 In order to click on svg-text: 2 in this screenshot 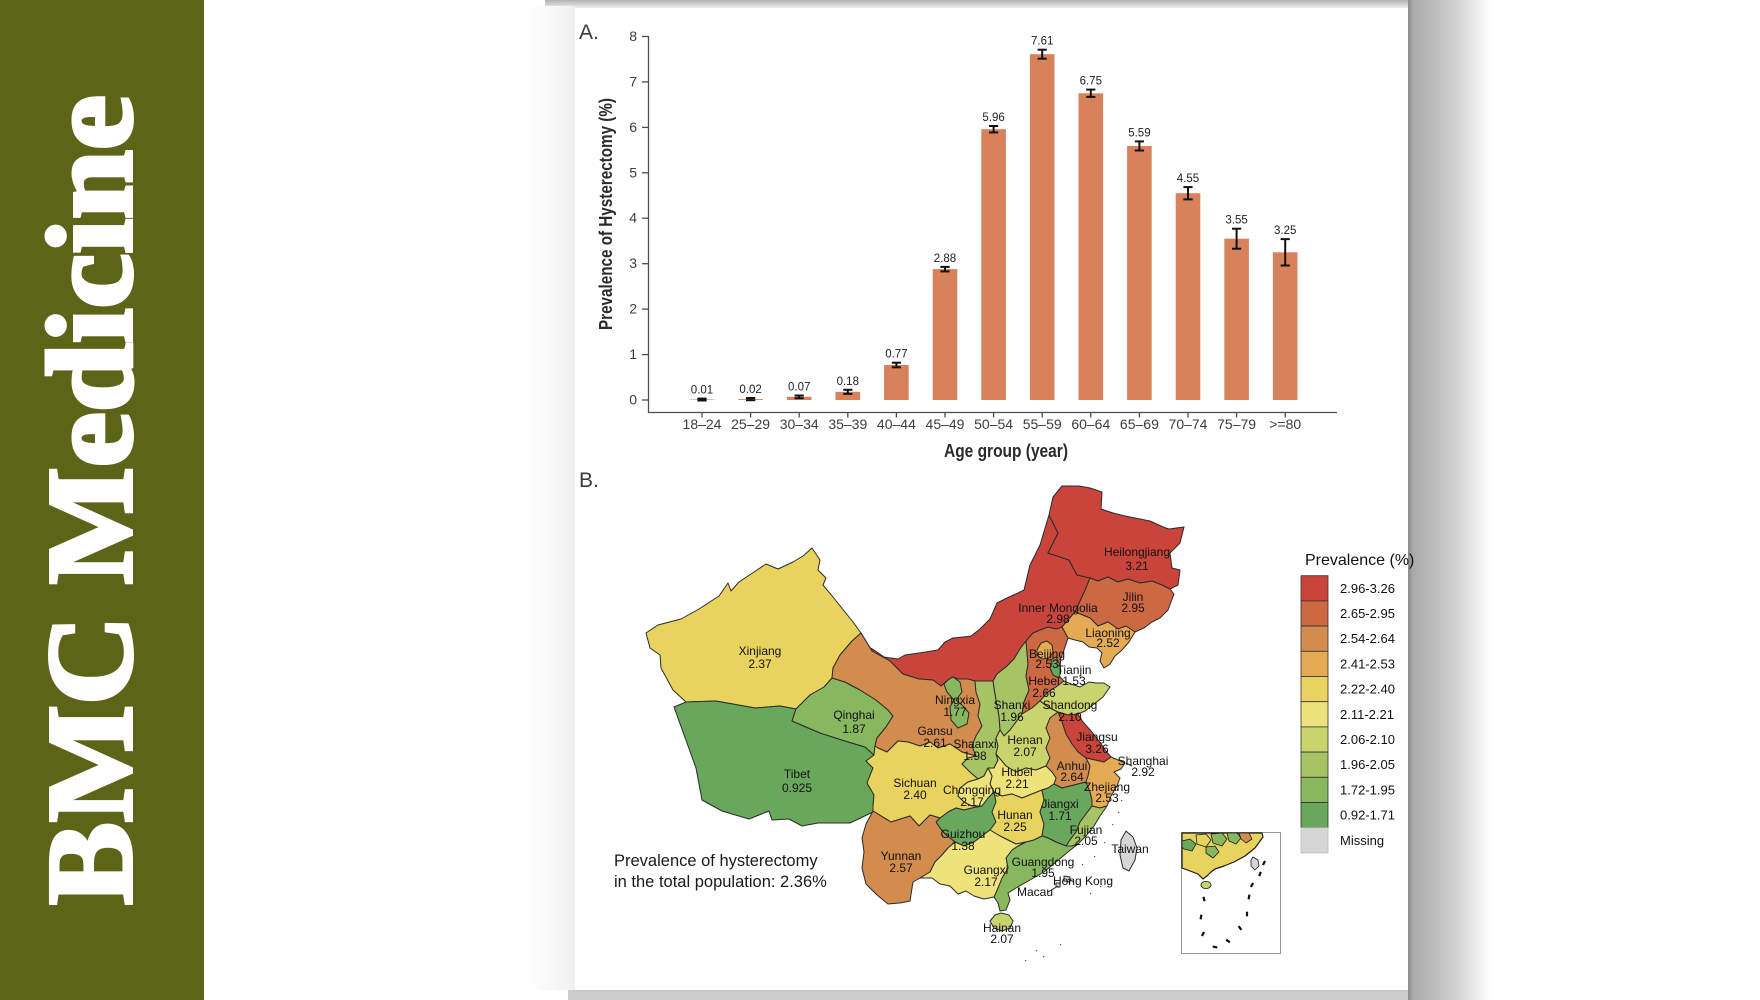, I will do `click(633, 309)`.